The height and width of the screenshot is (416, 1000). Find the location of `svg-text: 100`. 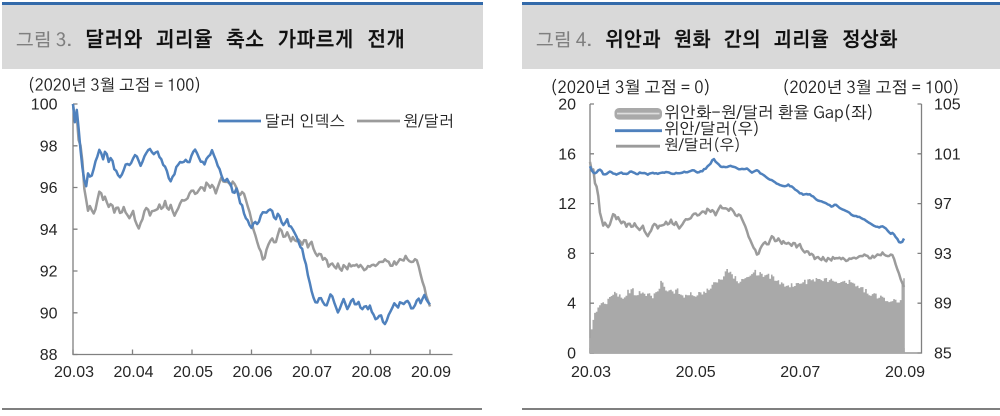

svg-text: 100 is located at coordinates (44, 105).